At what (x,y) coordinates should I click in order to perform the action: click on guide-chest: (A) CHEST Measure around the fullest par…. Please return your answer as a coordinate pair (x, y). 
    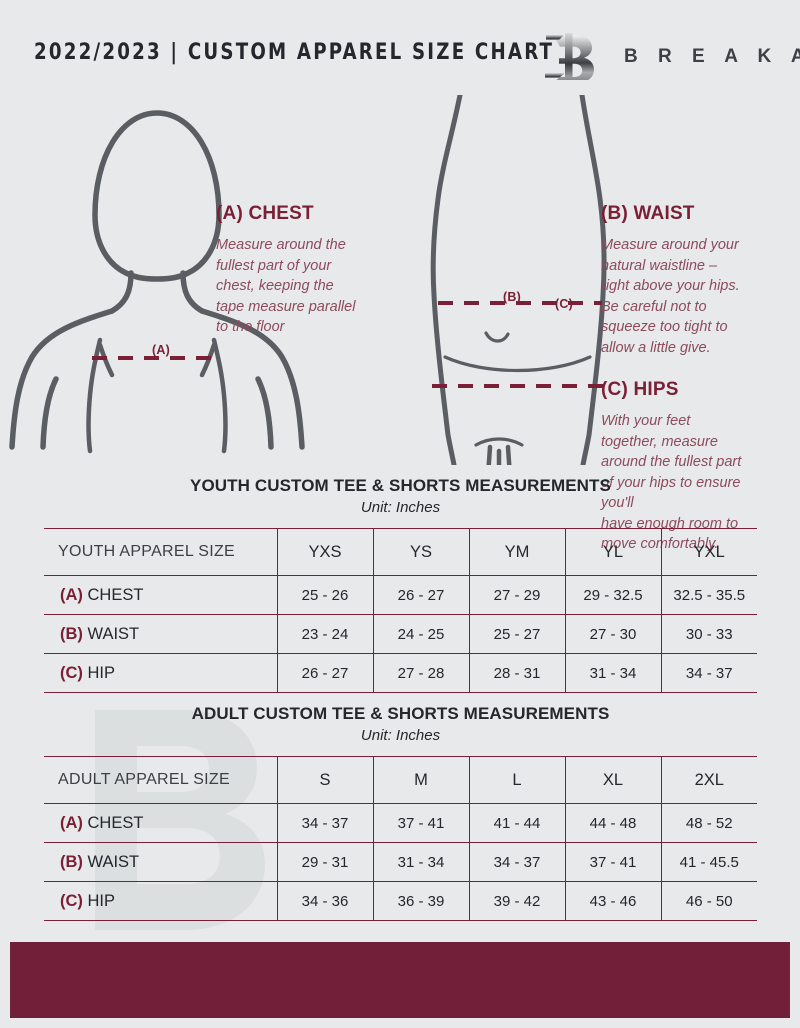
    Looking at the image, I should click on (306, 270).